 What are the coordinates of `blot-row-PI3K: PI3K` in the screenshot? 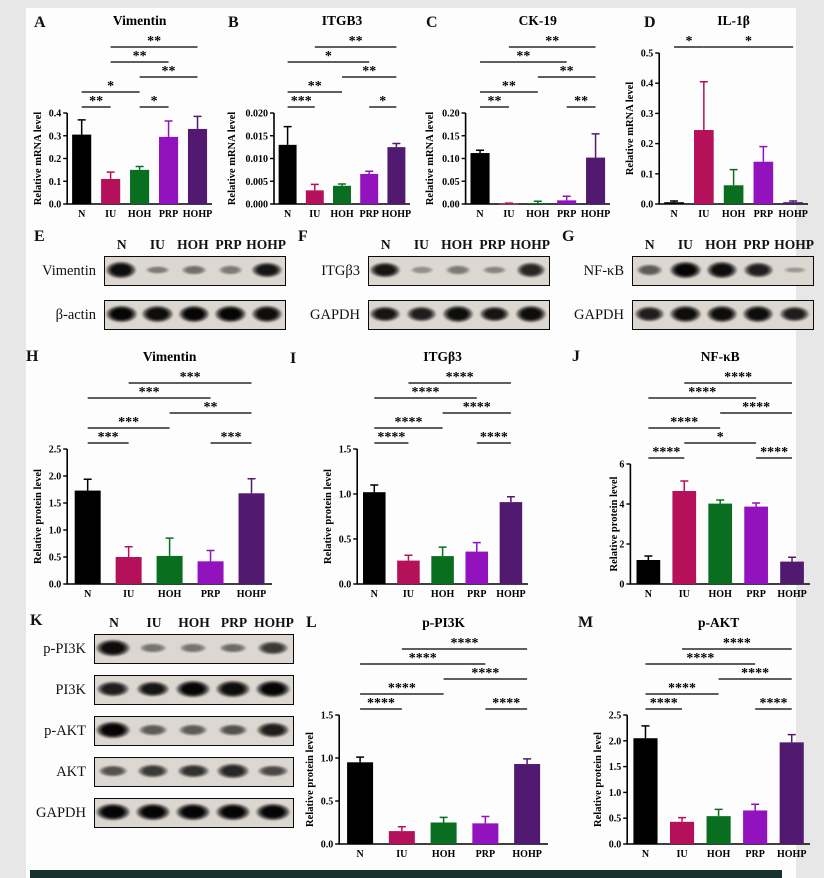 It's located at (164, 690).